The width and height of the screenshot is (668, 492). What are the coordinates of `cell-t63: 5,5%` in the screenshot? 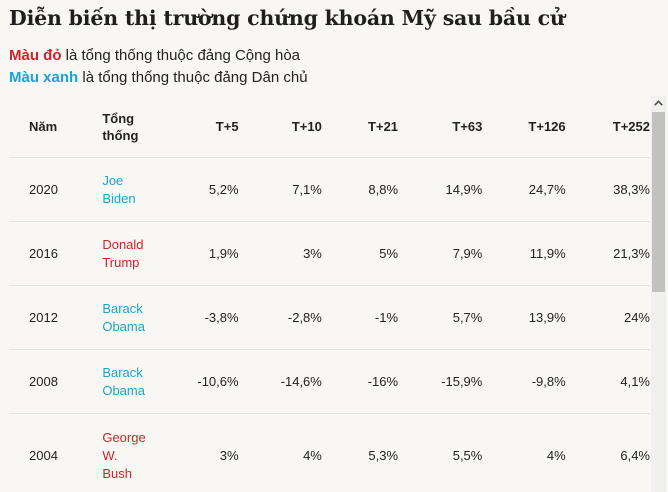 It's located at (440, 452).